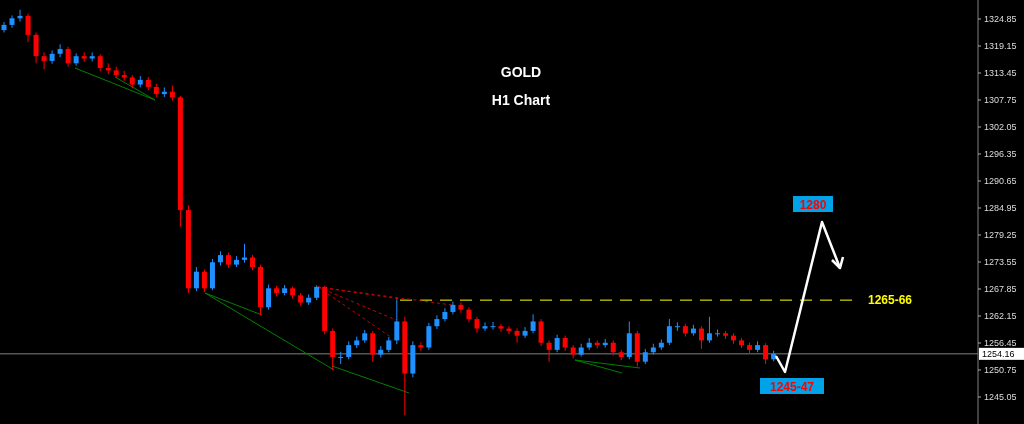 This screenshot has height=424, width=1024. I want to click on ref-line-label: 1254.16, so click(998, 354).